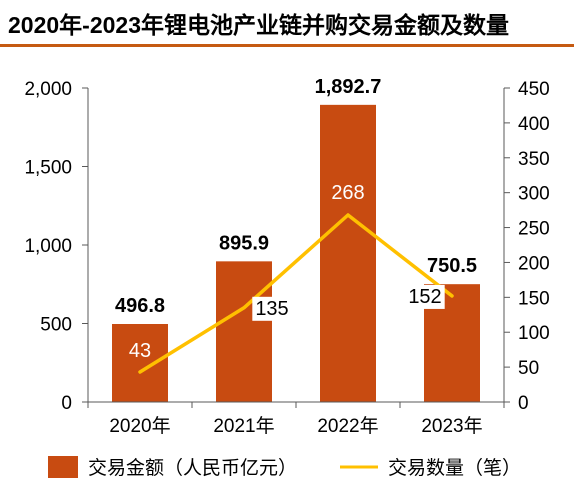  What do you see at coordinates (348, 87) in the screenshot?
I see `bar-label-2022: 1,892.7` at bounding box center [348, 87].